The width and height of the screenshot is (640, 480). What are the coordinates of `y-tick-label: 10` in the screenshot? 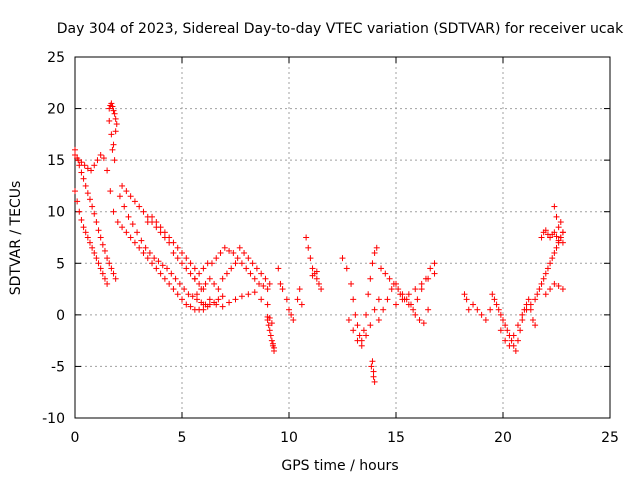 It's located at (56, 213).